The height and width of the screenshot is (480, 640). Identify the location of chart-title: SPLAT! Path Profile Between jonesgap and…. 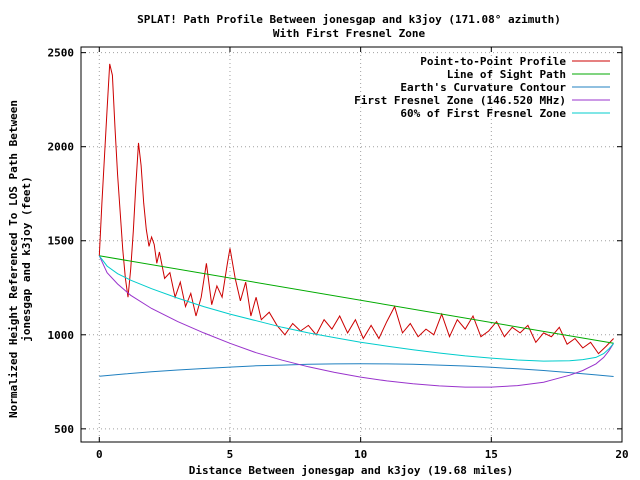
(349, 19).